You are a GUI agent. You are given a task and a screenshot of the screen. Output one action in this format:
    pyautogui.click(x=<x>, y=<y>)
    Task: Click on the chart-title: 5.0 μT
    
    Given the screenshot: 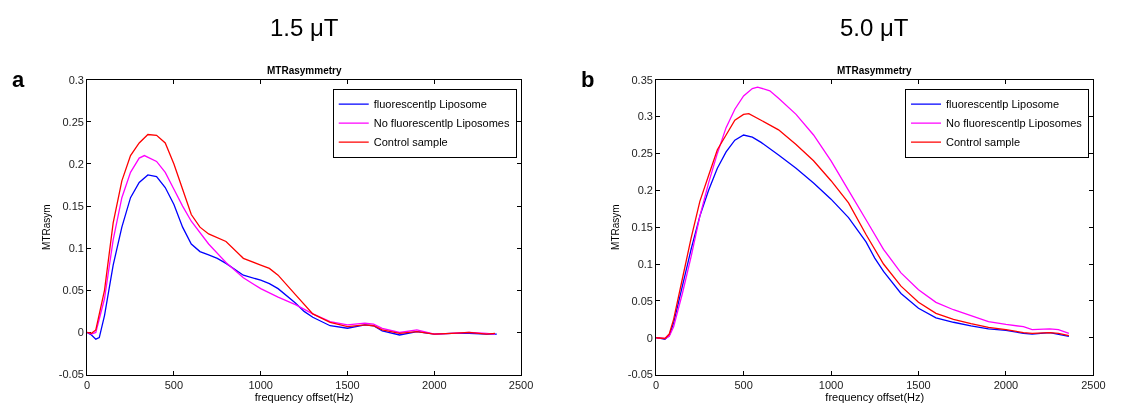 What is the action you would take?
    pyautogui.click(x=874, y=27)
    